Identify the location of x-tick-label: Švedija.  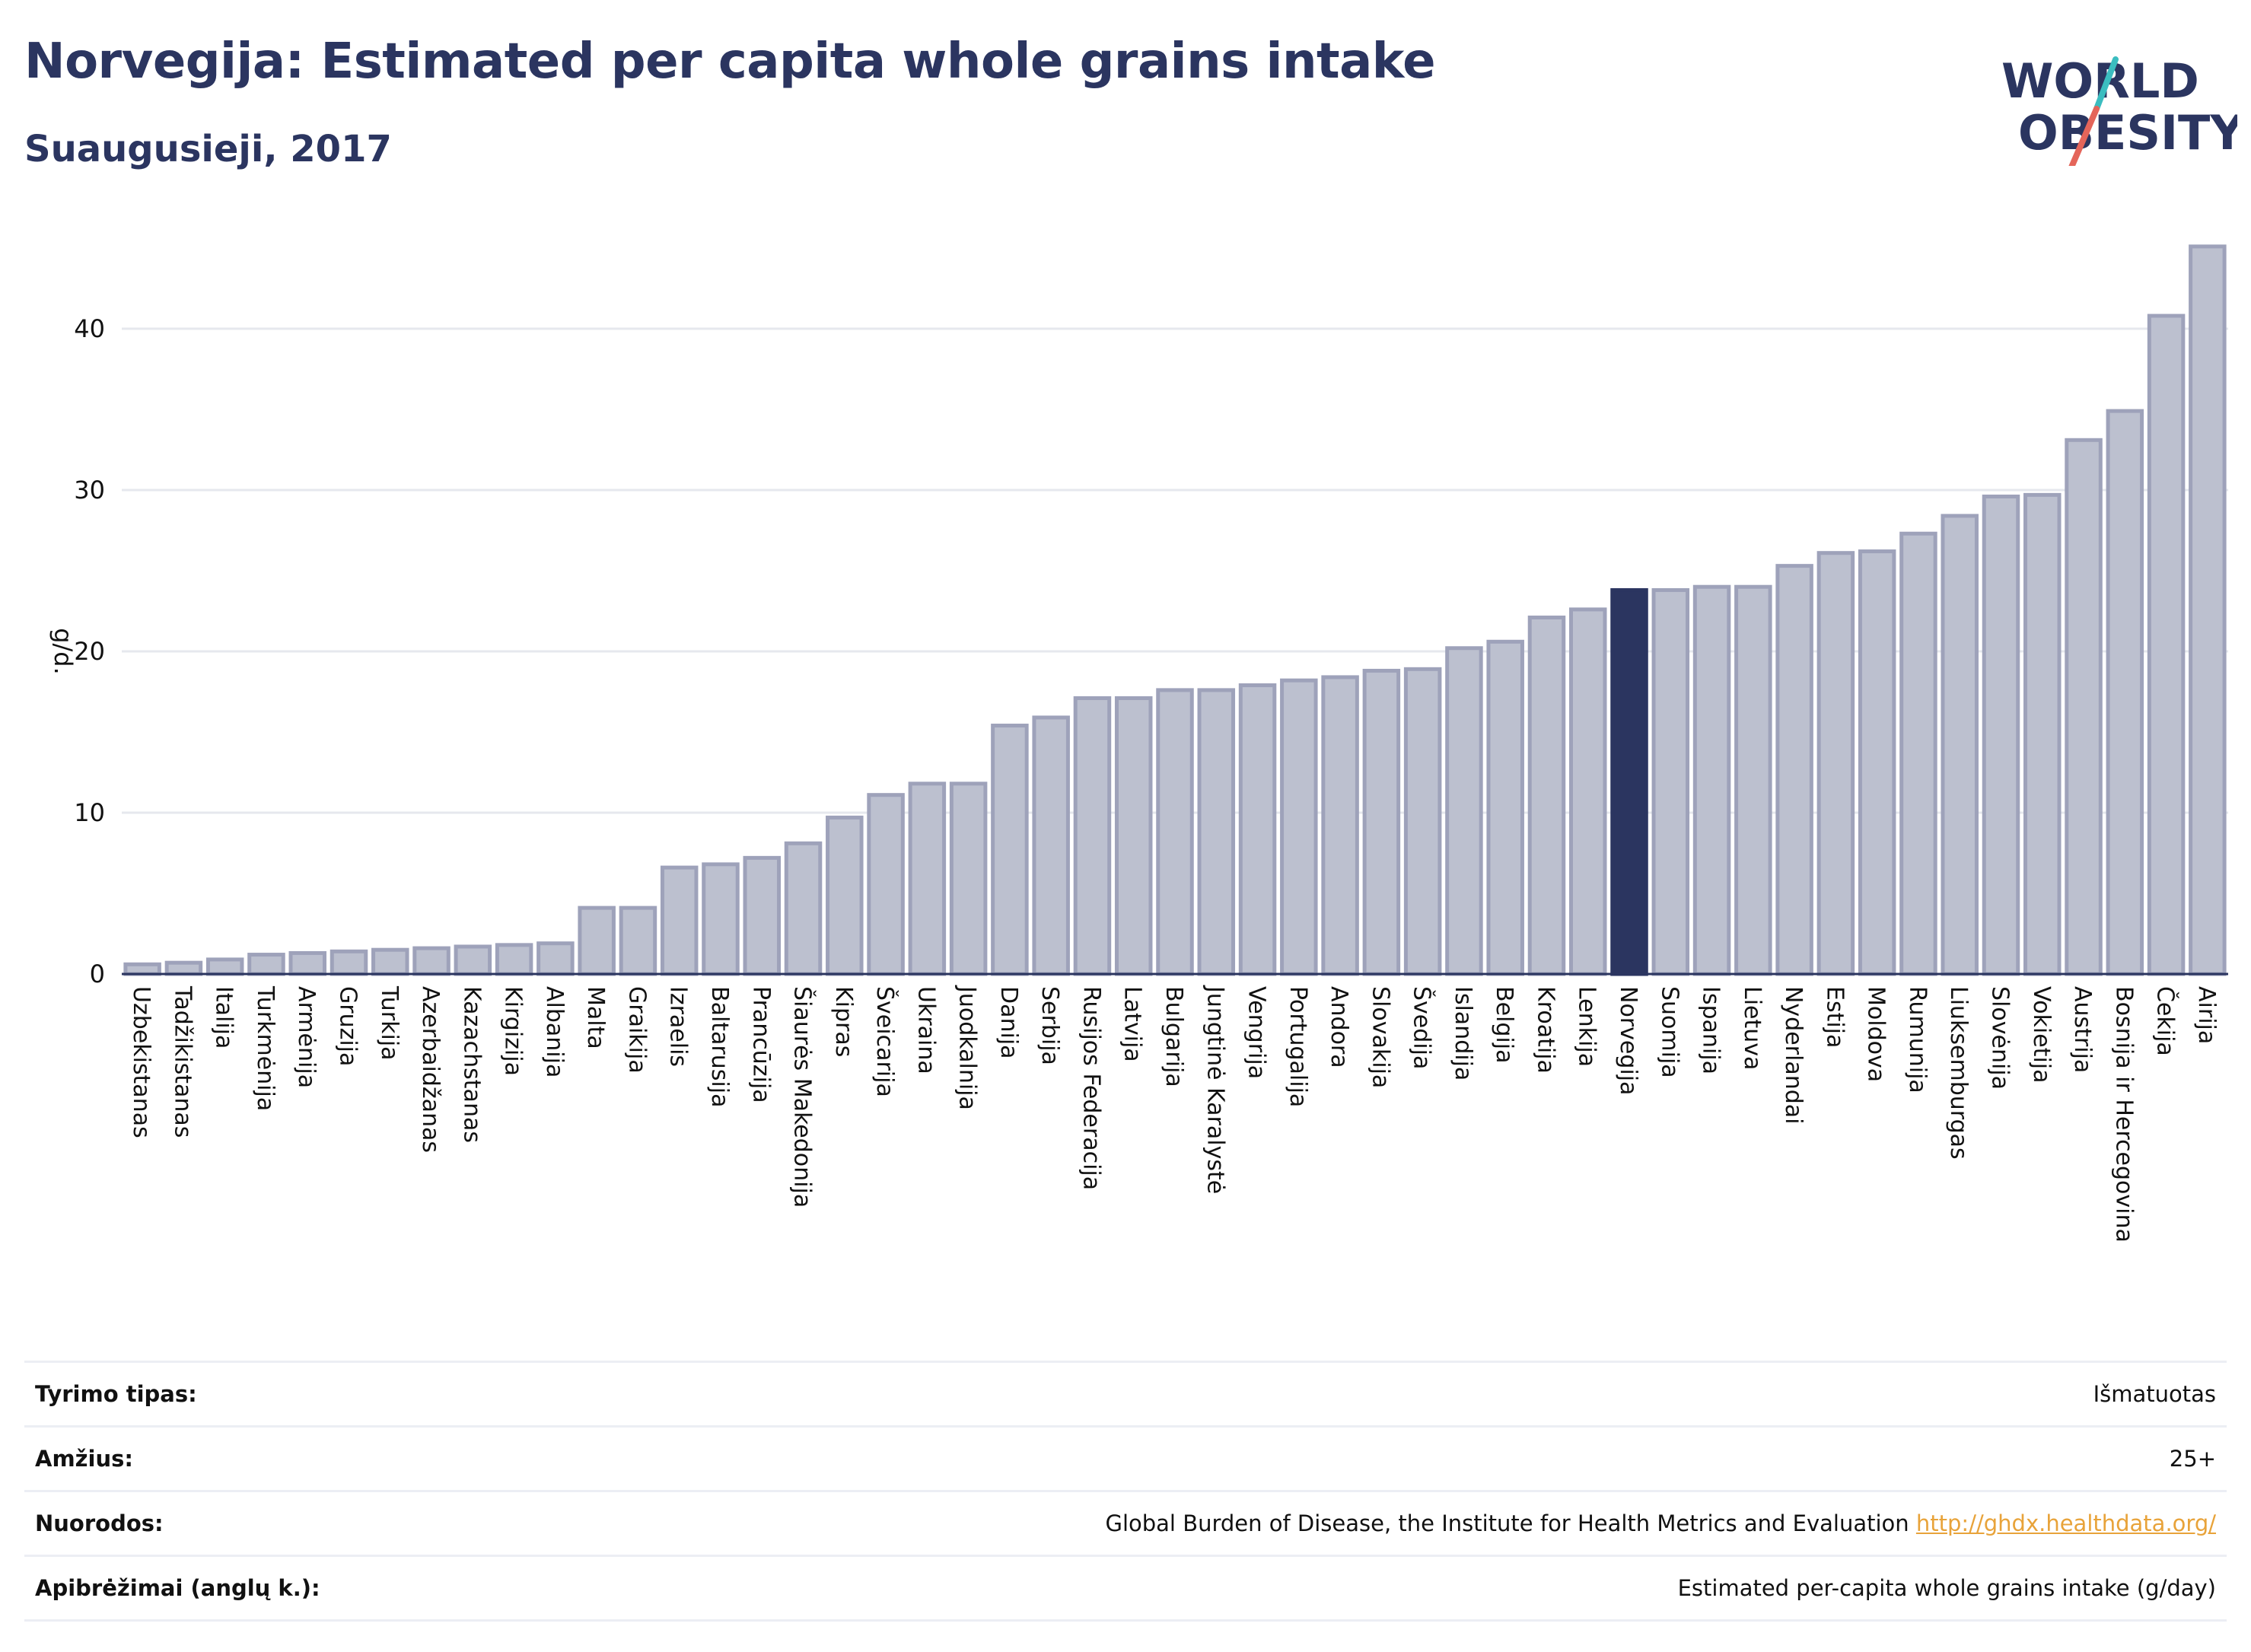
(1423, 1027).